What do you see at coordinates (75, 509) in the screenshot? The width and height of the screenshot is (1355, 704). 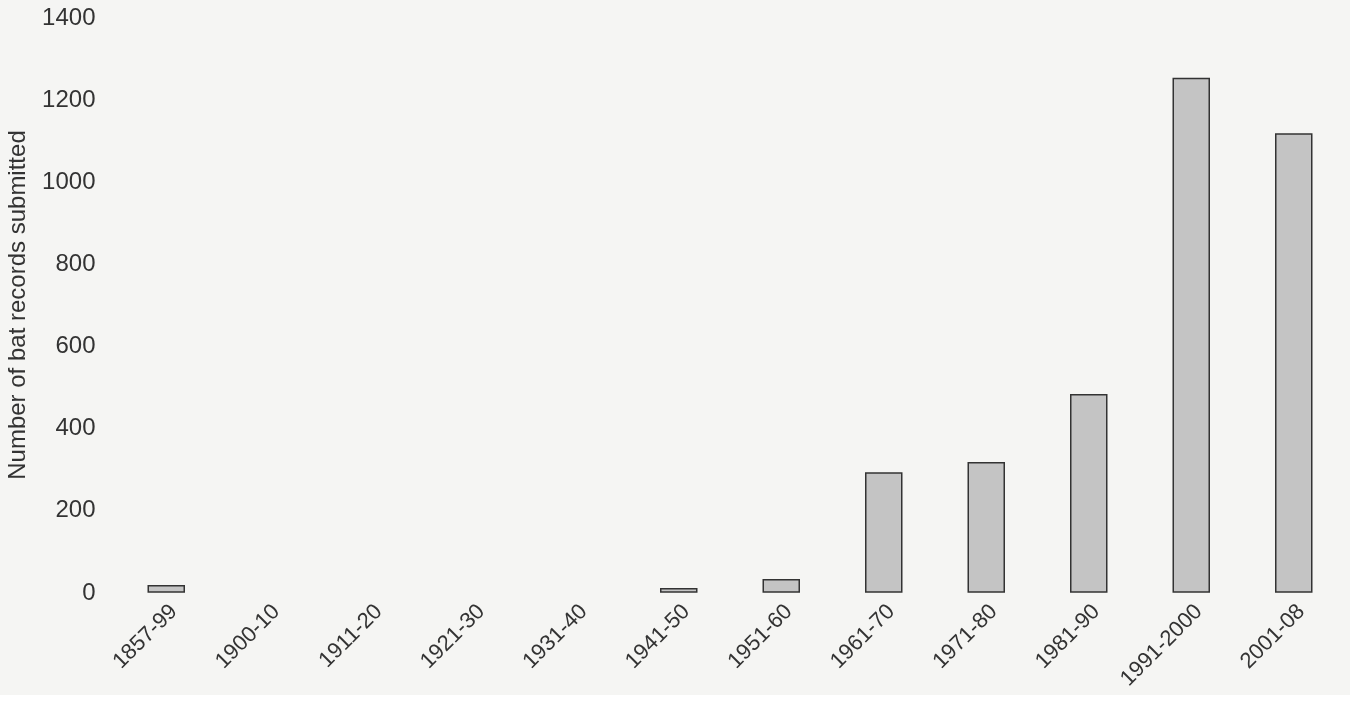 I see `y-tick-label: 200` at bounding box center [75, 509].